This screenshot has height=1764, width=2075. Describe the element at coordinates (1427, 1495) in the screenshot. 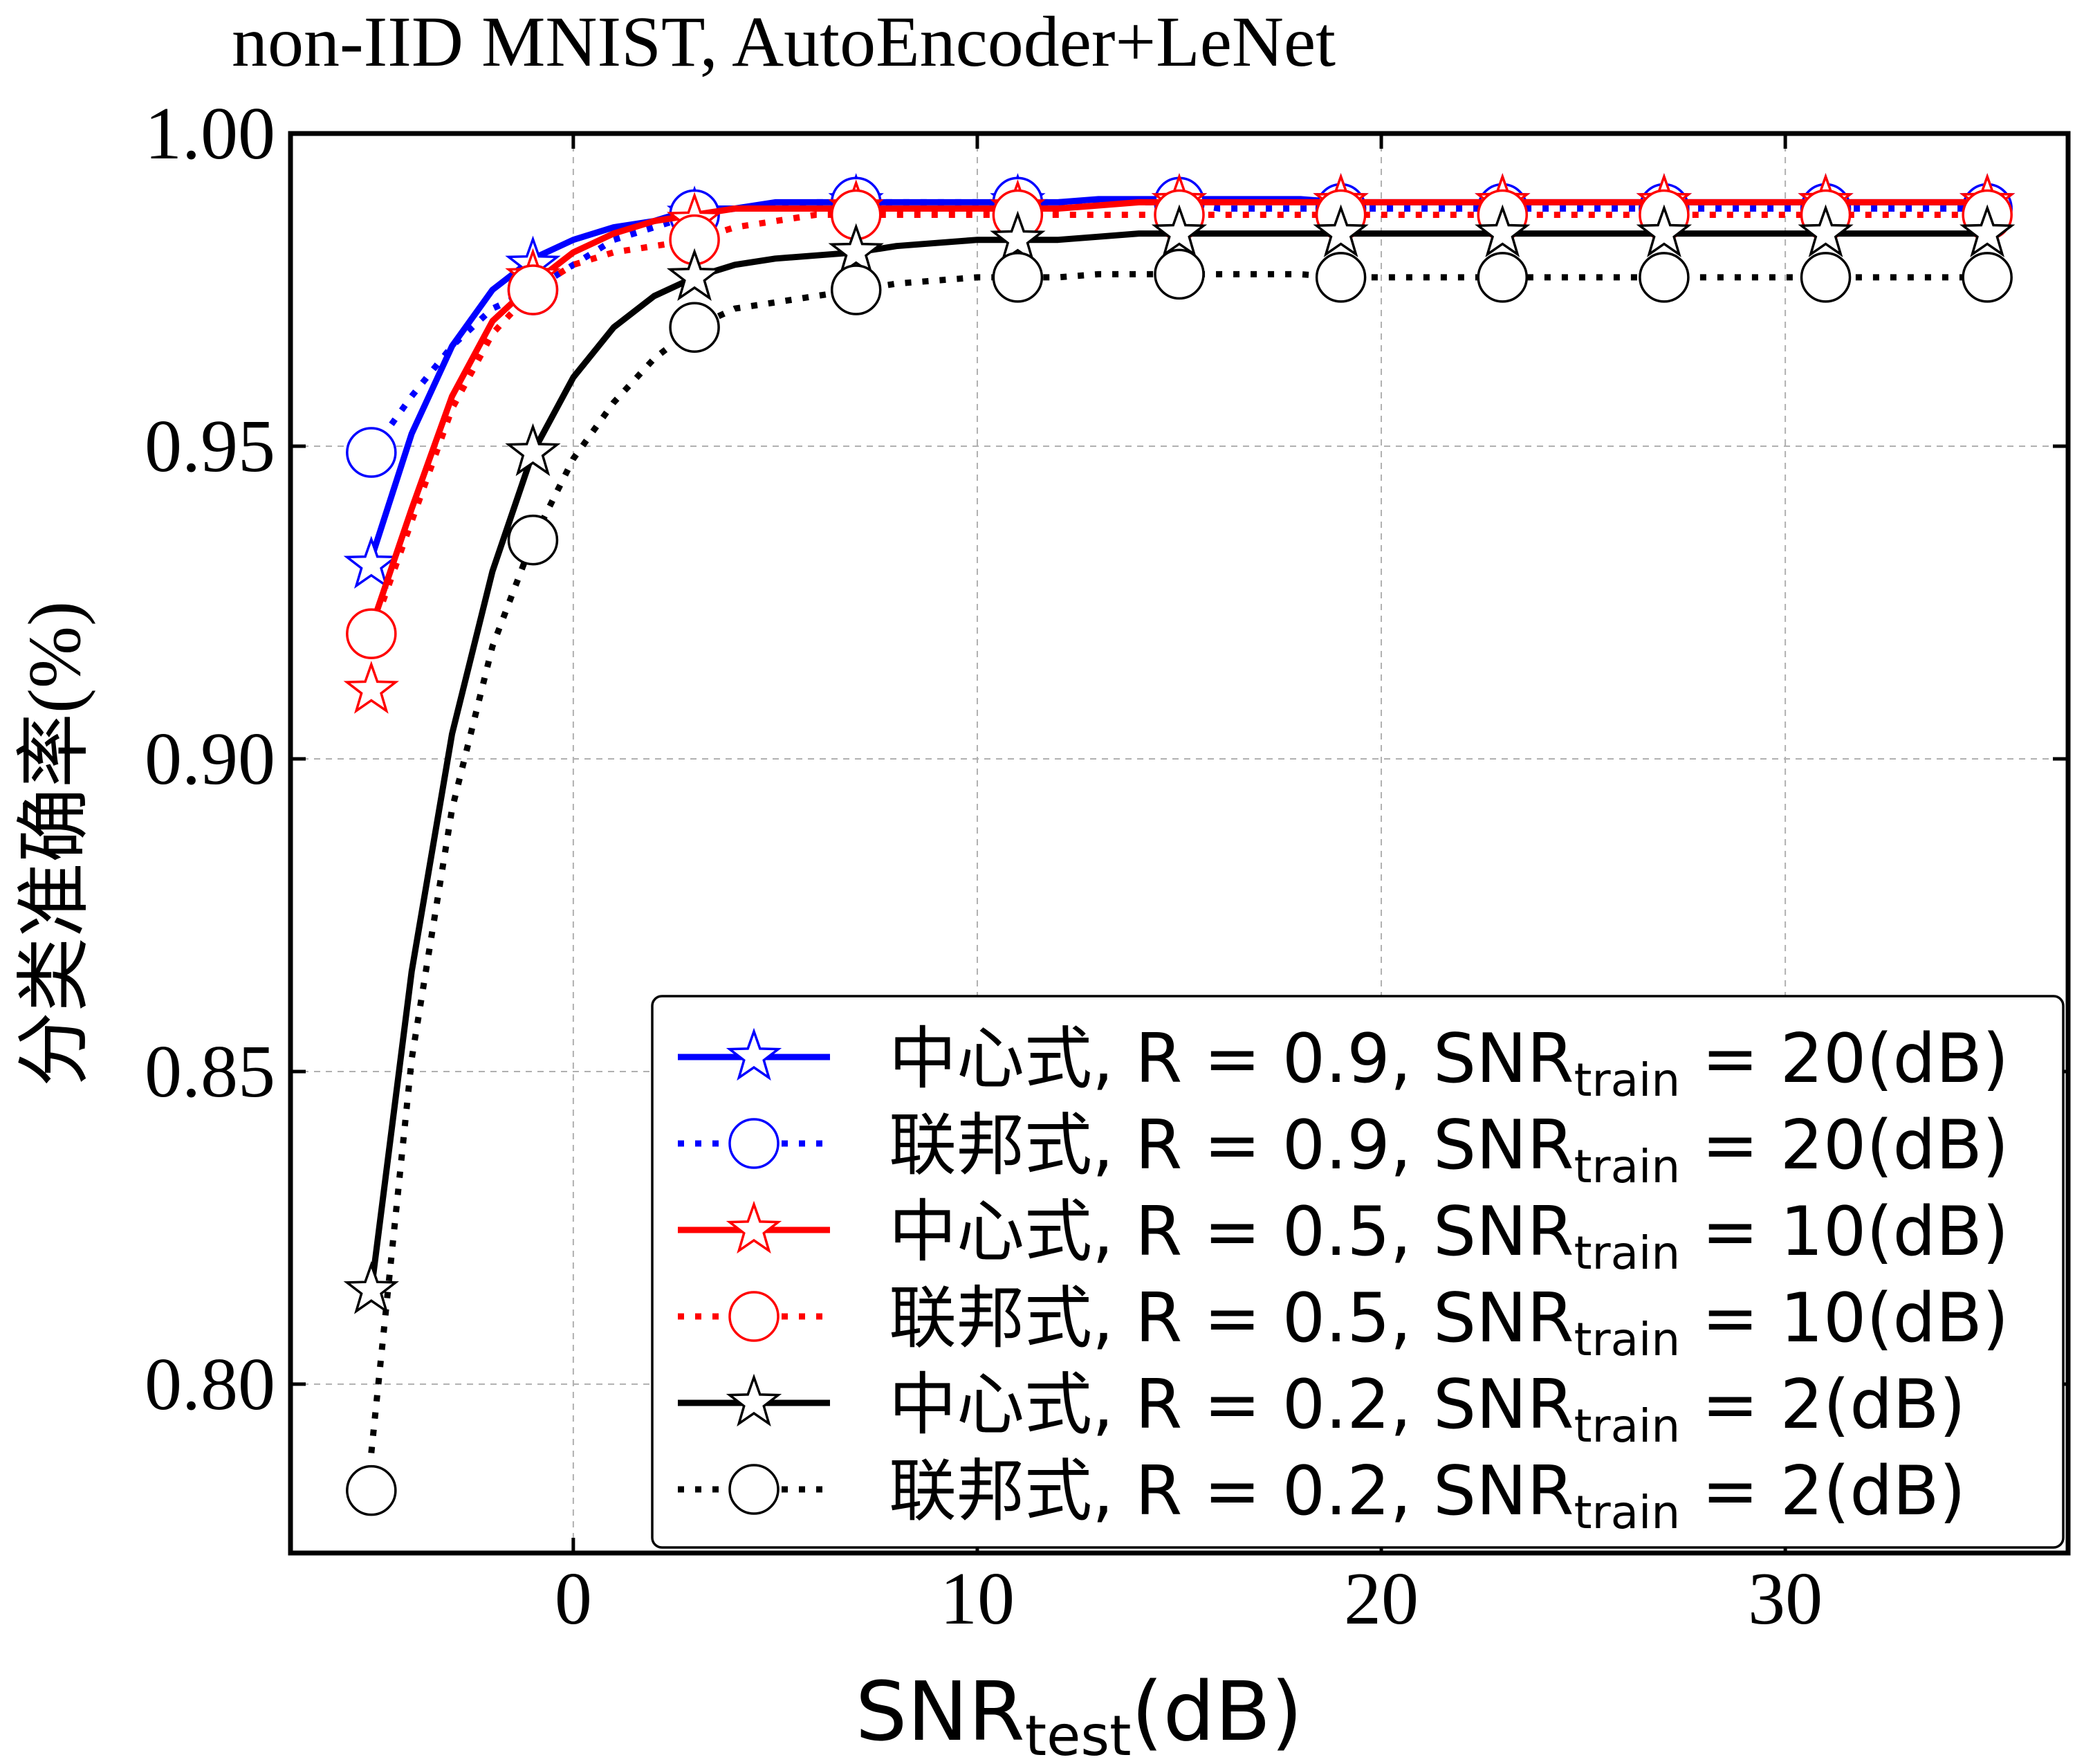

I see `legend-label: 联邦式, R = 0.2, SNRtrain = 2(dB)` at that location.